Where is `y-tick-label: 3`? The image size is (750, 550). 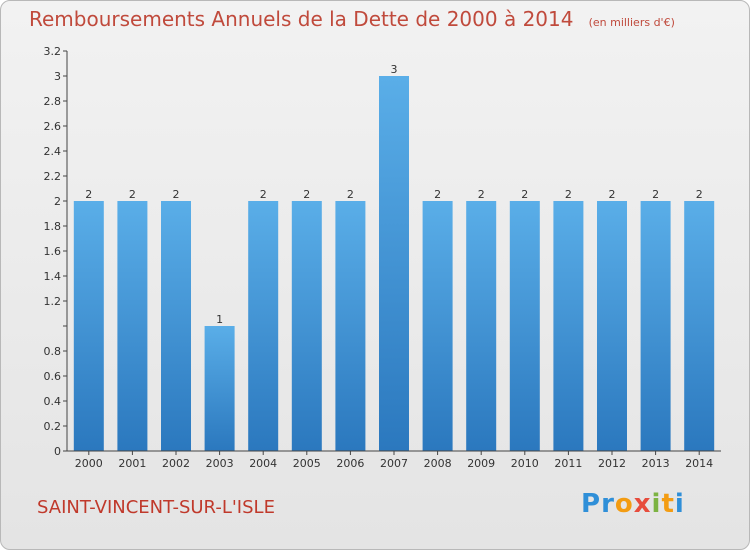
y-tick-label: 3 is located at coordinates (57, 76).